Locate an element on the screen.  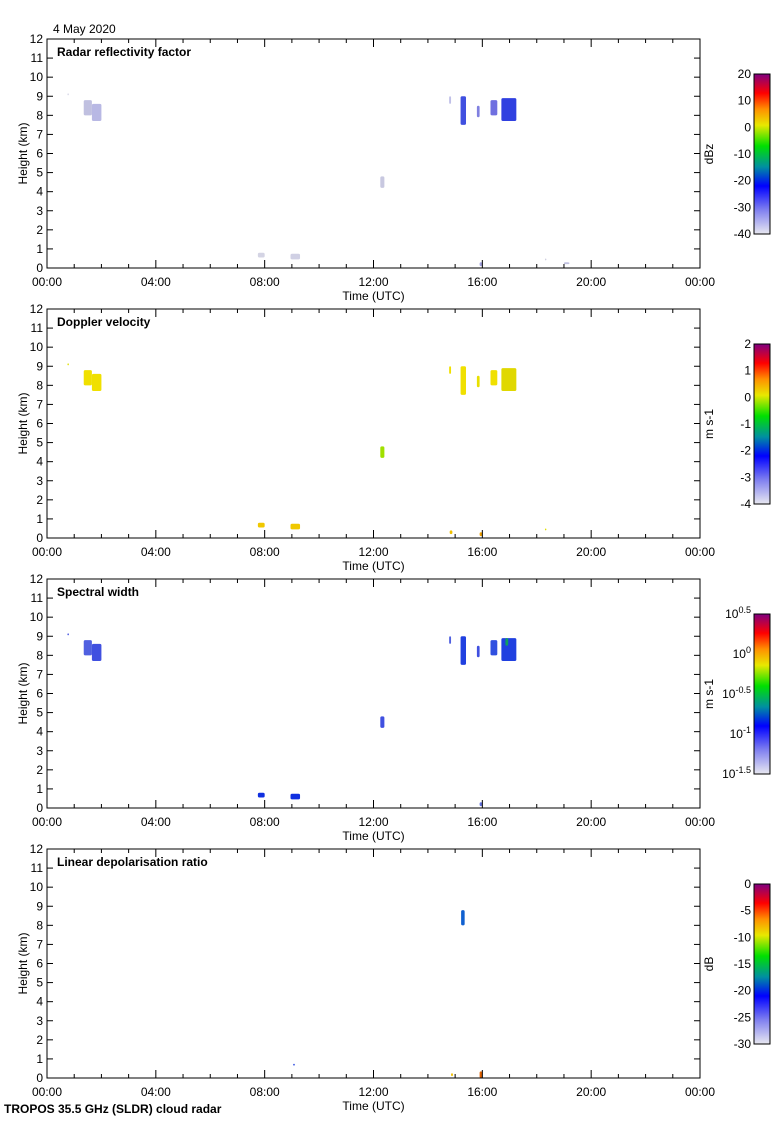
colorbar-tick-label: -15 is located at coordinates (743, 964).